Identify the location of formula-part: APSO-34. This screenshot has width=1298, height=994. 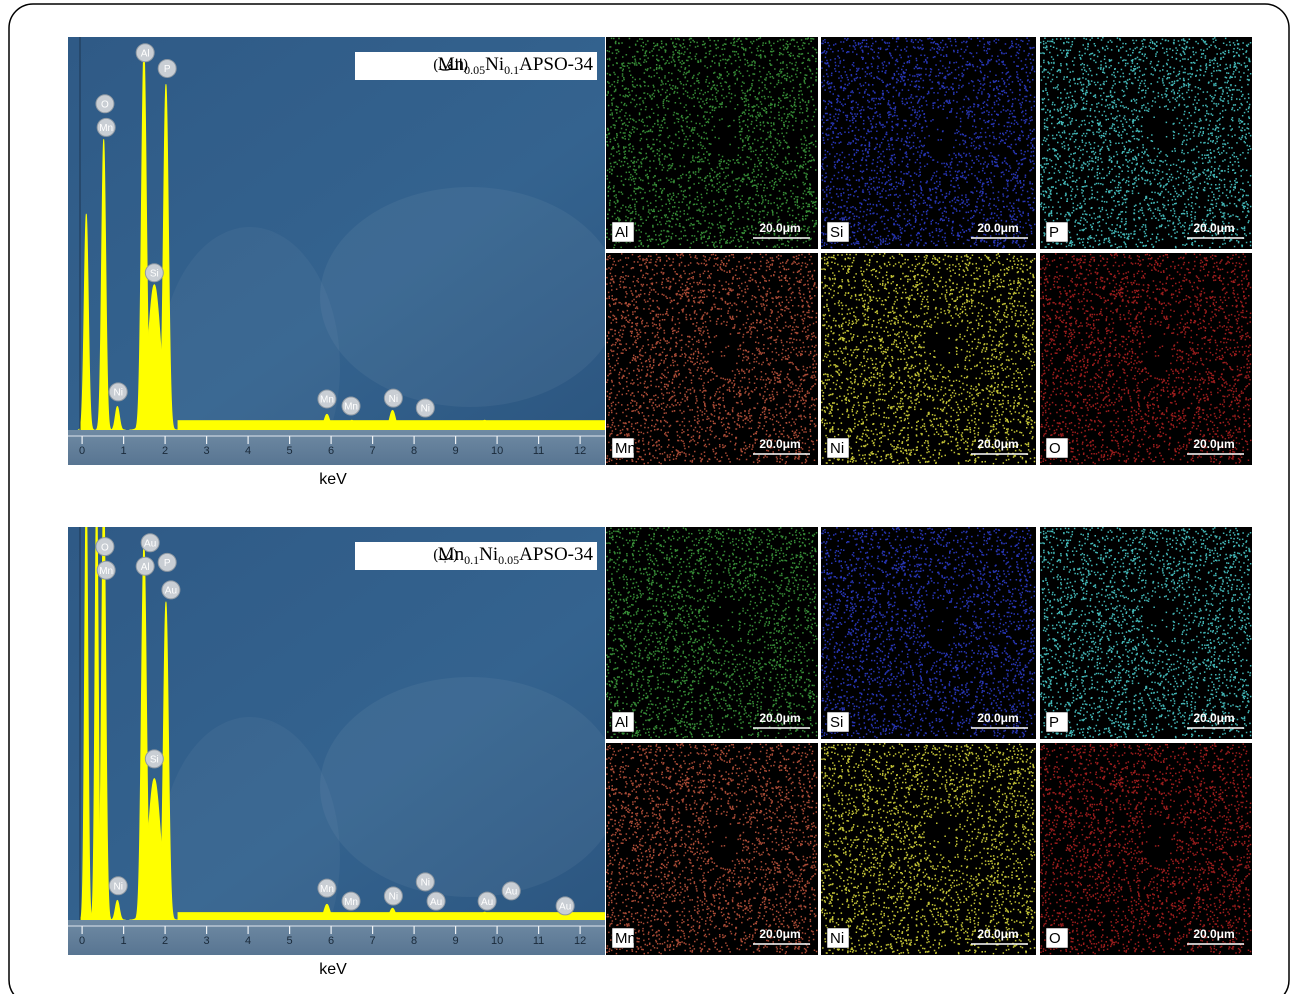
(556, 64).